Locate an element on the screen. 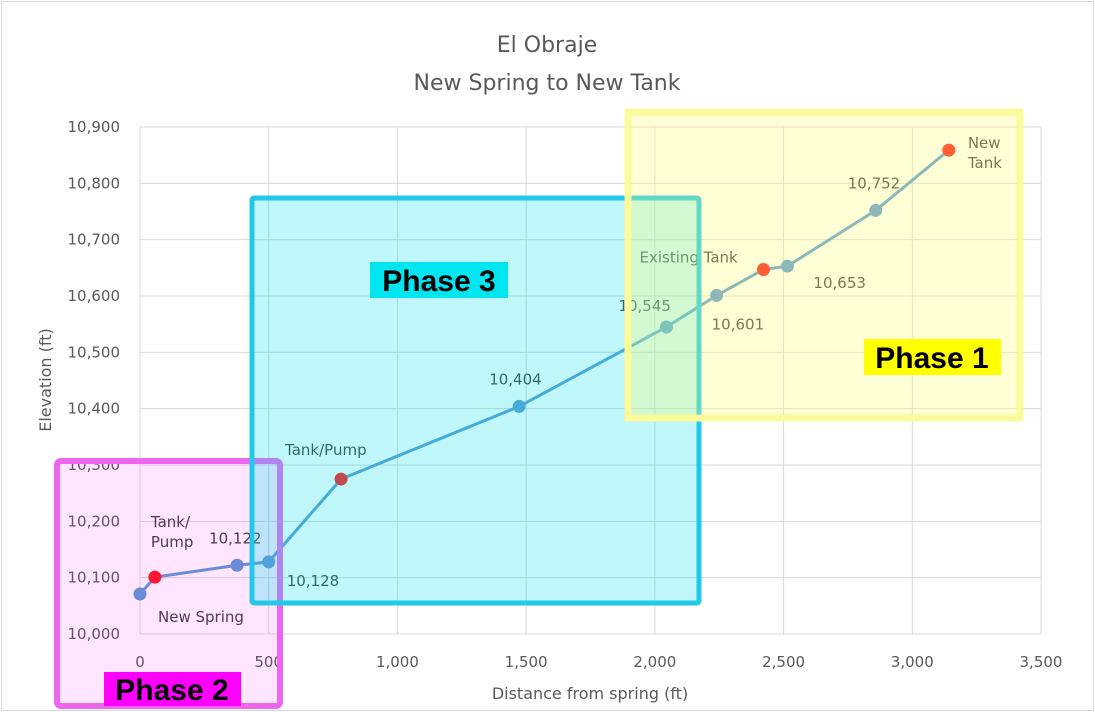 The height and width of the screenshot is (712, 1095). x-tick-label: 1,000 is located at coordinates (397, 662).